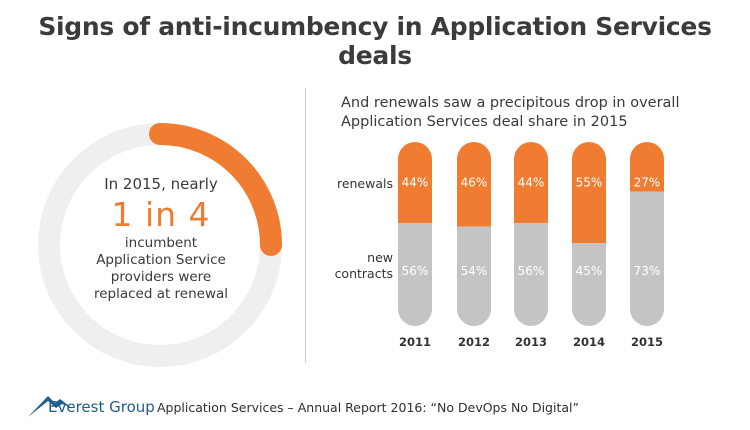 The width and height of the screenshot is (750, 430). I want to click on x-tick-label: 2012, so click(474, 342).